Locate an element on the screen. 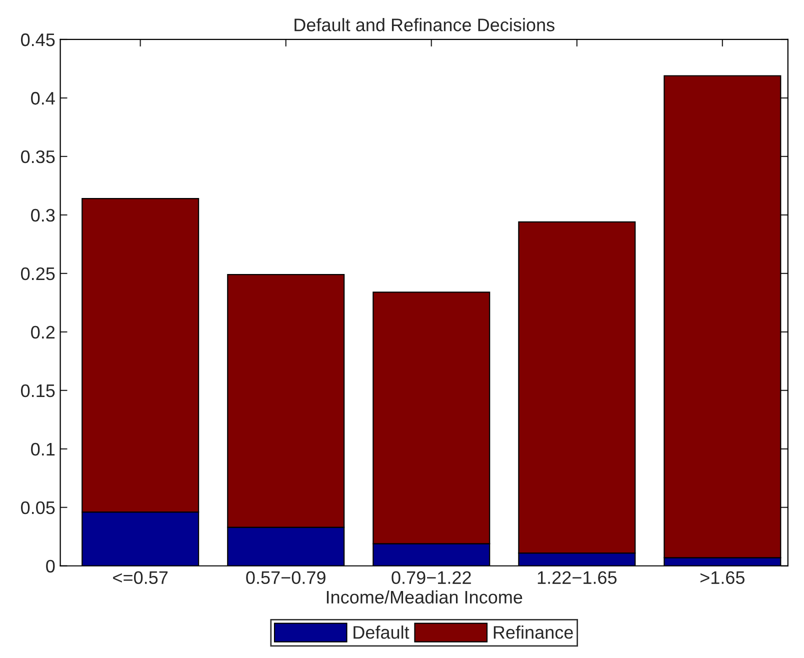  y-tick-label: 0 is located at coordinates (50, 566).